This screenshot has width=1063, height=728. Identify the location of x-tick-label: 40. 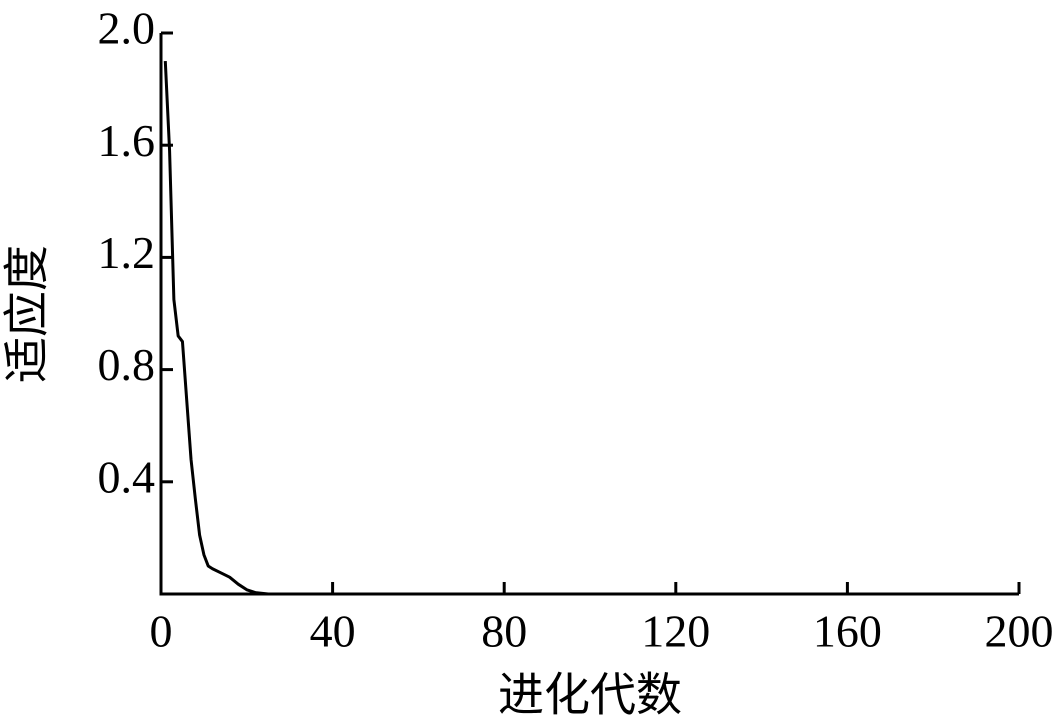
(333, 631).